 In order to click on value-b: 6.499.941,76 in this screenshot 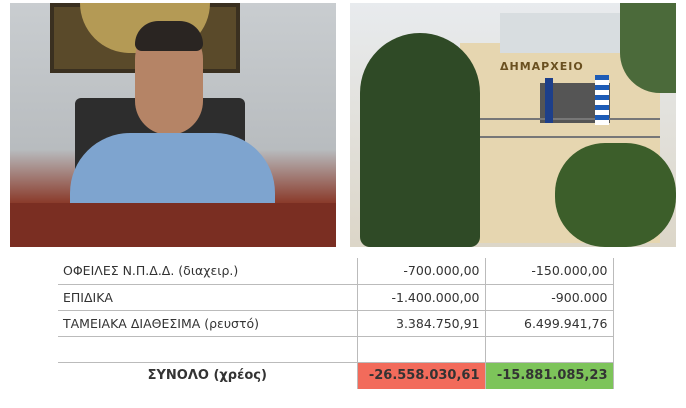, I will do `click(549, 323)`.